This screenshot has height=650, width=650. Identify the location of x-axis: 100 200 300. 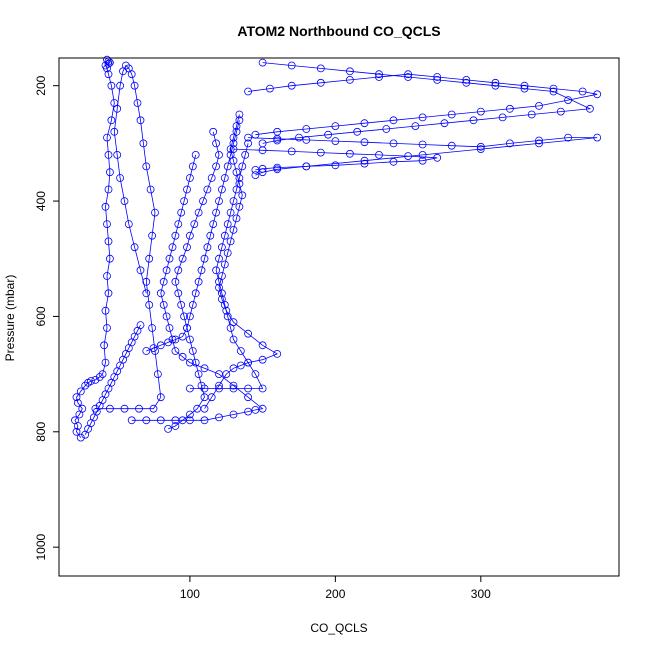
(335, 588).